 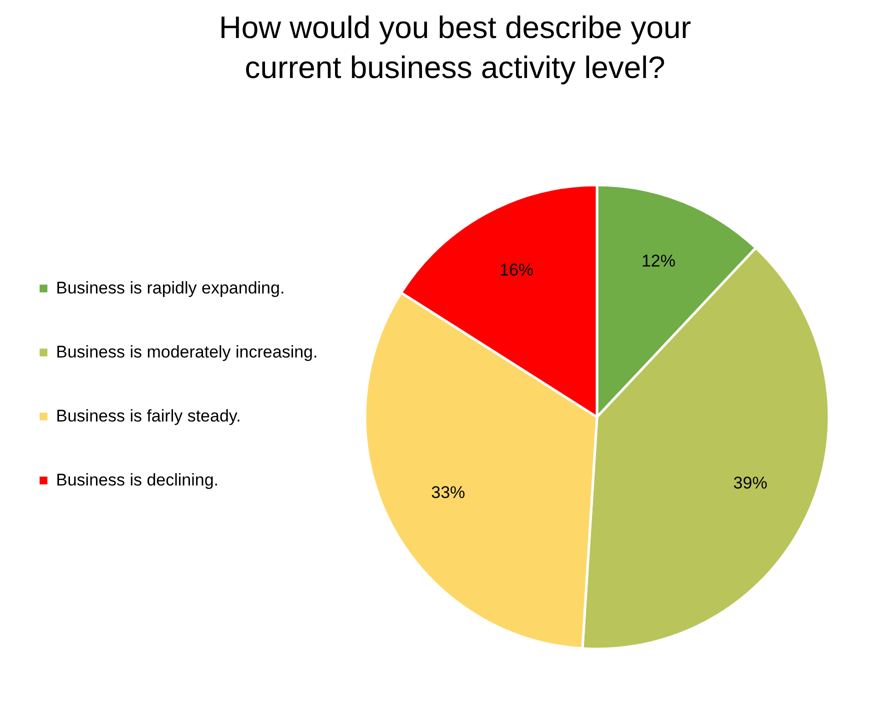 What do you see at coordinates (148, 416) in the screenshot?
I see `legend-label: Business is fairly steady.` at bounding box center [148, 416].